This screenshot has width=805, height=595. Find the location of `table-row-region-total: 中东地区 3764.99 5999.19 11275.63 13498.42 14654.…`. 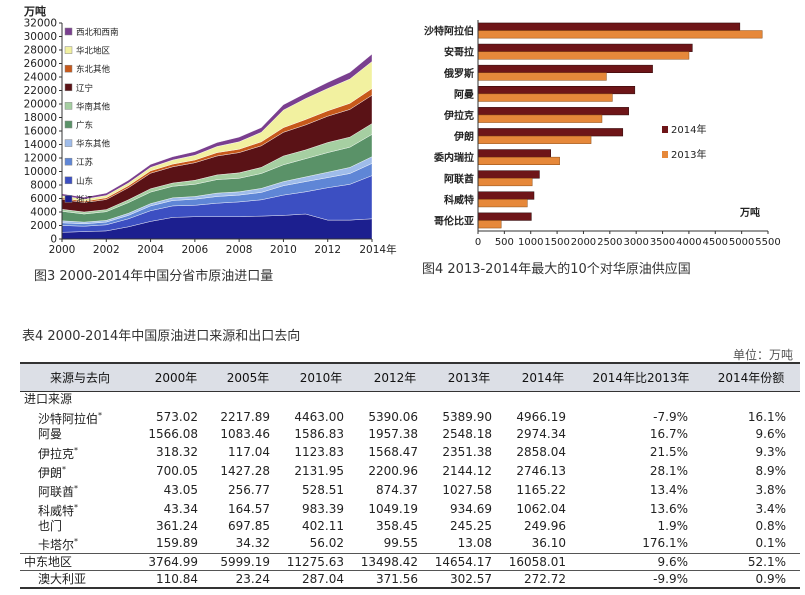

table-row-region-total: 中东地区 3764.99 5999.19 11275.63 13498.42 14654.… is located at coordinates (410, 562).